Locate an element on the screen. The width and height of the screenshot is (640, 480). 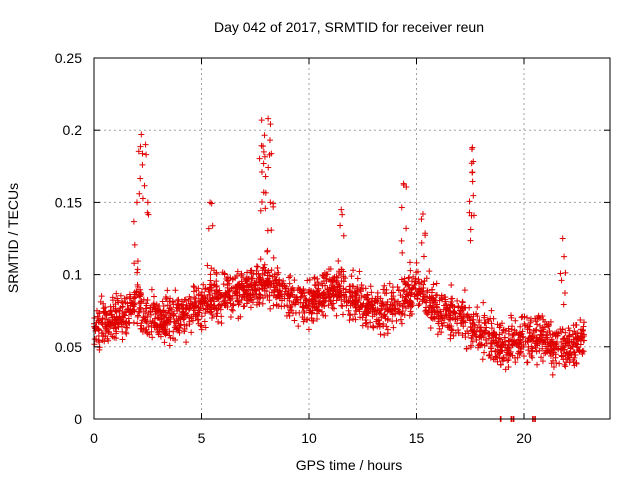
x-axis-label: GPS time / hours is located at coordinates (349, 465).